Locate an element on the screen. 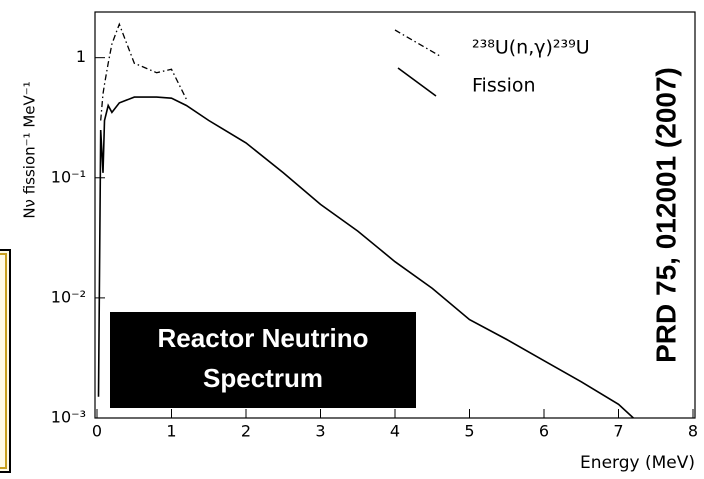 This screenshot has width=704, height=479. x-tick-label: 4 is located at coordinates (395, 431).